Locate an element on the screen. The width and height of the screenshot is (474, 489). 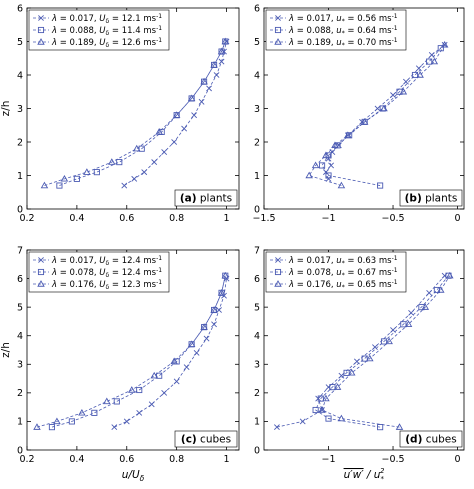
y-tick-label: 5 is located at coordinates (257, 307).